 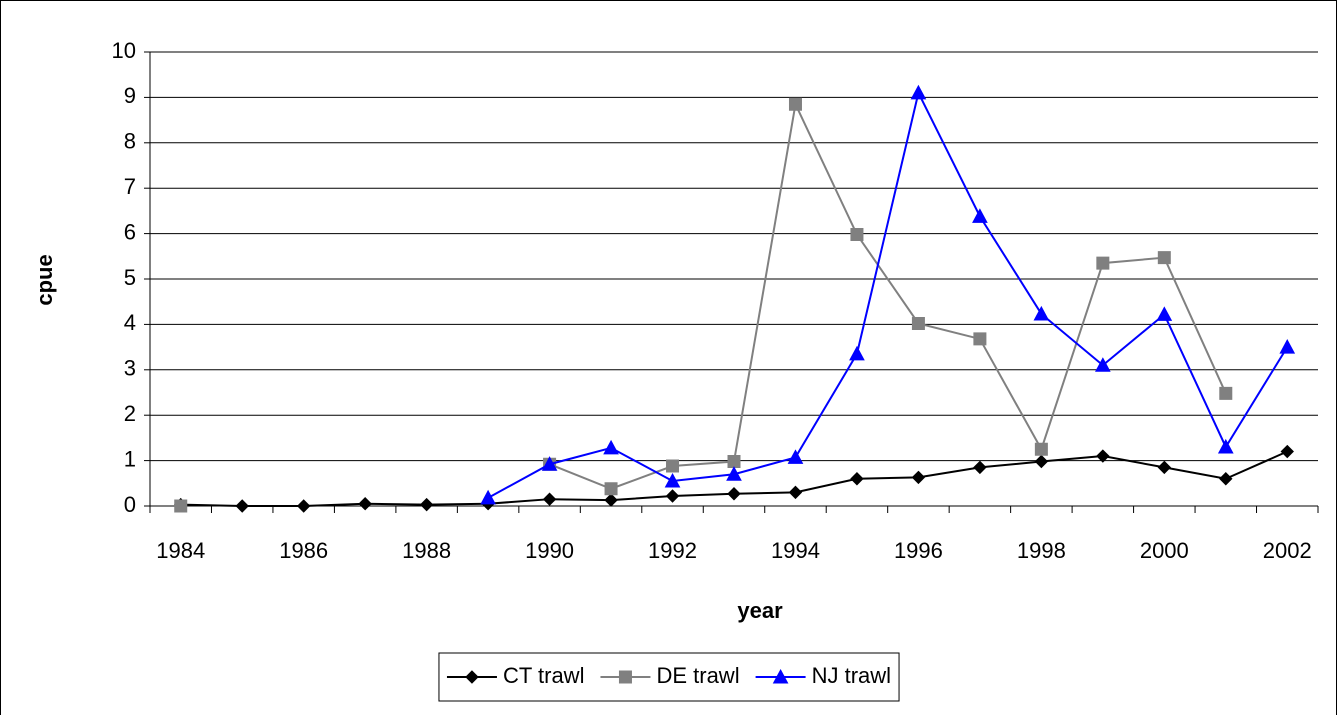 What do you see at coordinates (918, 550) in the screenshot?
I see `x-tick-label: 1996` at bounding box center [918, 550].